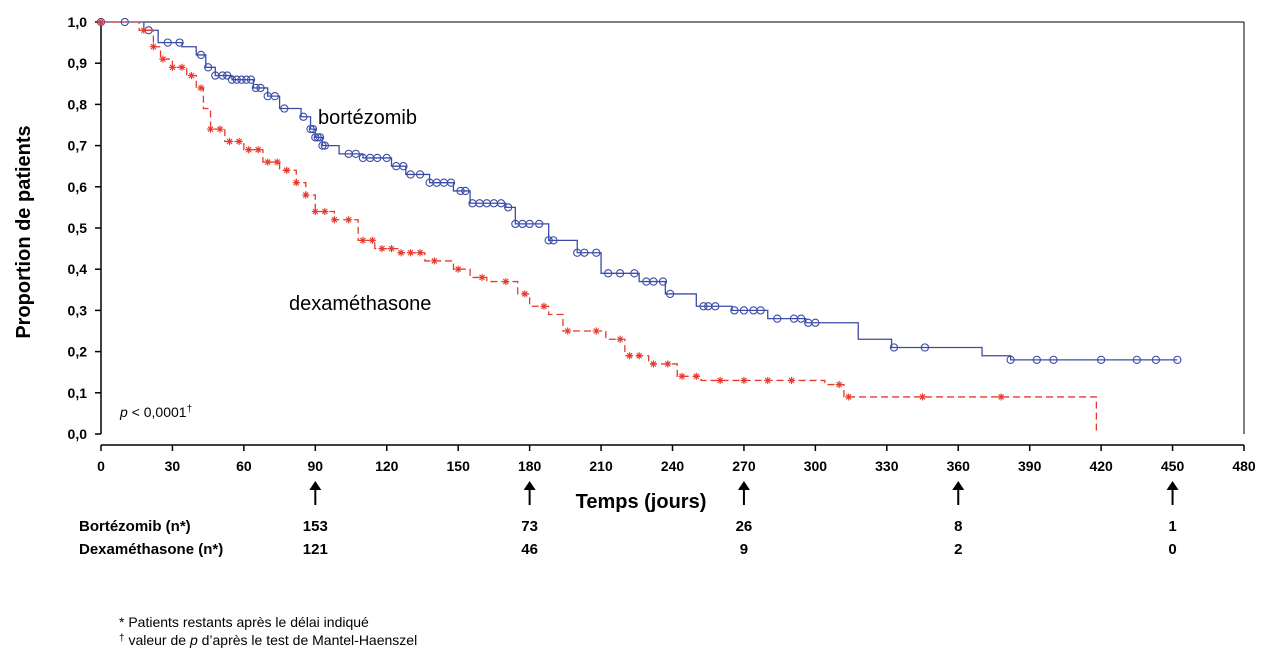 This screenshot has width=1271, height=659. What do you see at coordinates (958, 526) in the screenshot?
I see `at-risk-value: 8` at bounding box center [958, 526].